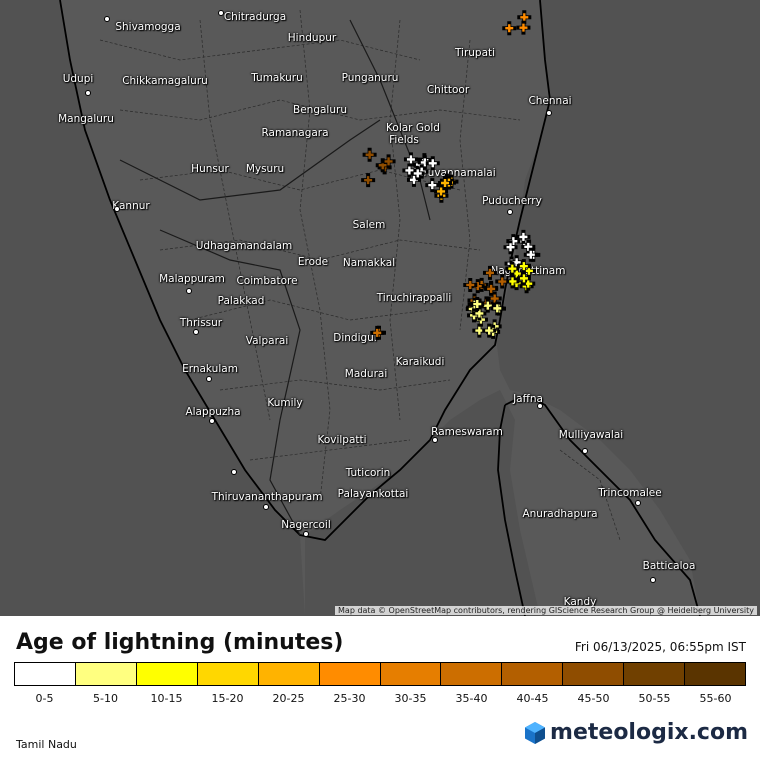 The width and height of the screenshot is (760, 760). What do you see at coordinates (649, 732) in the screenshot?
I see `brand-name: meteologix.com` at bounding box center [649, 732].